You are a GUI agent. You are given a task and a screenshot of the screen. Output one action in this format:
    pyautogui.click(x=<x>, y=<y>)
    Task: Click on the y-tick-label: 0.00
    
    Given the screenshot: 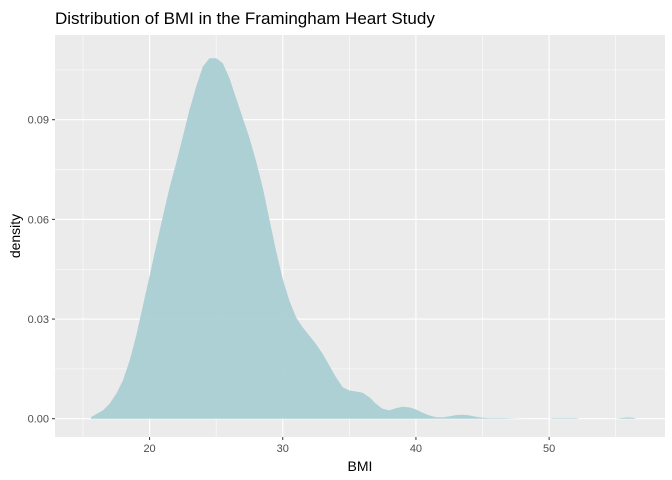 What is the action you would take?
    pyautogui.click(x=38, y=420)
    